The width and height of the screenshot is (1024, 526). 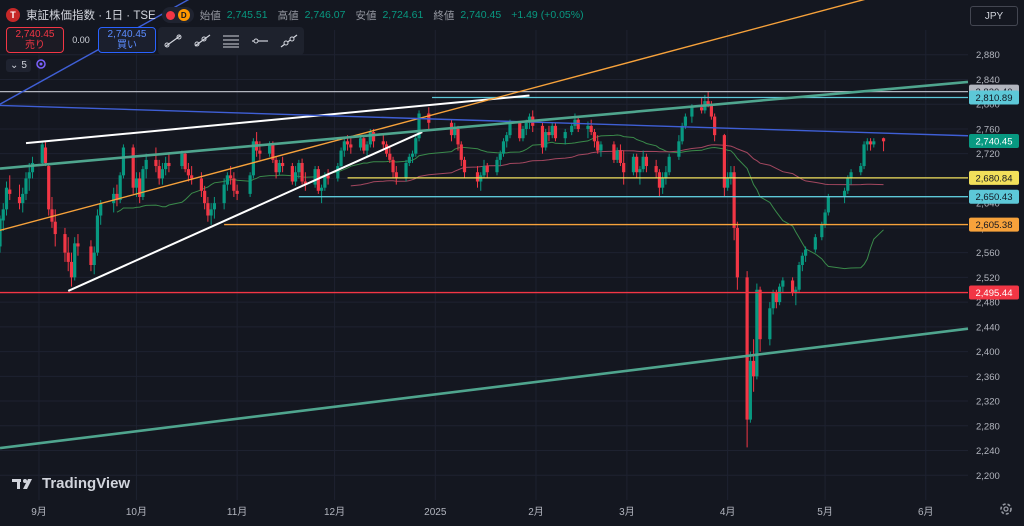 What do you see at coordinates (231, 41) in the screenshot?
I see `horizontal-lines-icon` at bounding box center [231, 41].